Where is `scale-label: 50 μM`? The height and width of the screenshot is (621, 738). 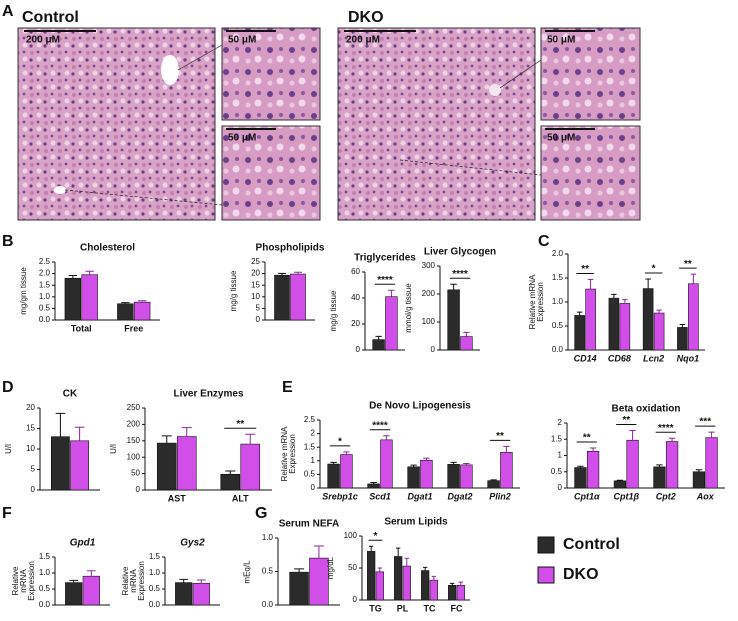
scale-label: 50 μM is located at coordinates (242, 40).